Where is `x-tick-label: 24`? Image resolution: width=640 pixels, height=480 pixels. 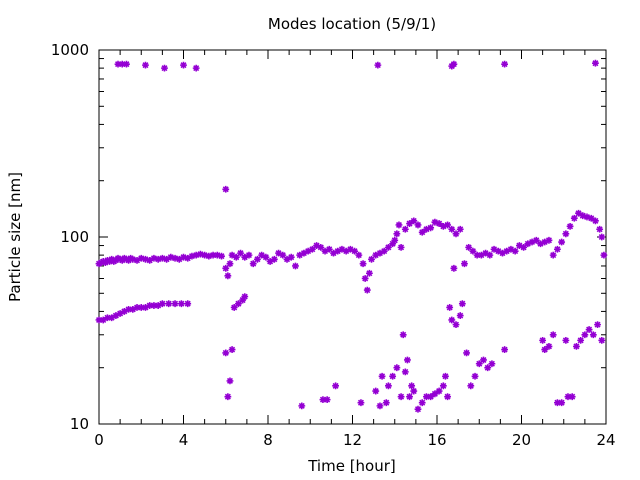
x-tick-label: 24 is located at coordinates (605, 440).